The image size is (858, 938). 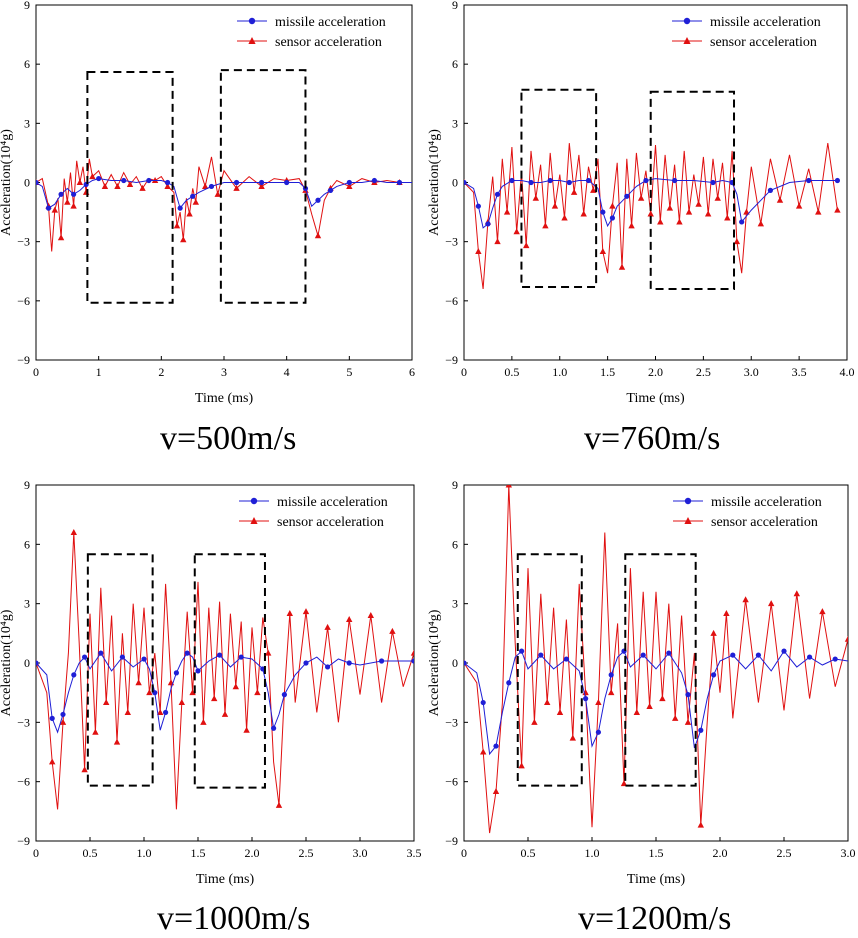 I want to click on y-tick-label: −9, so click(x=23, y=360).